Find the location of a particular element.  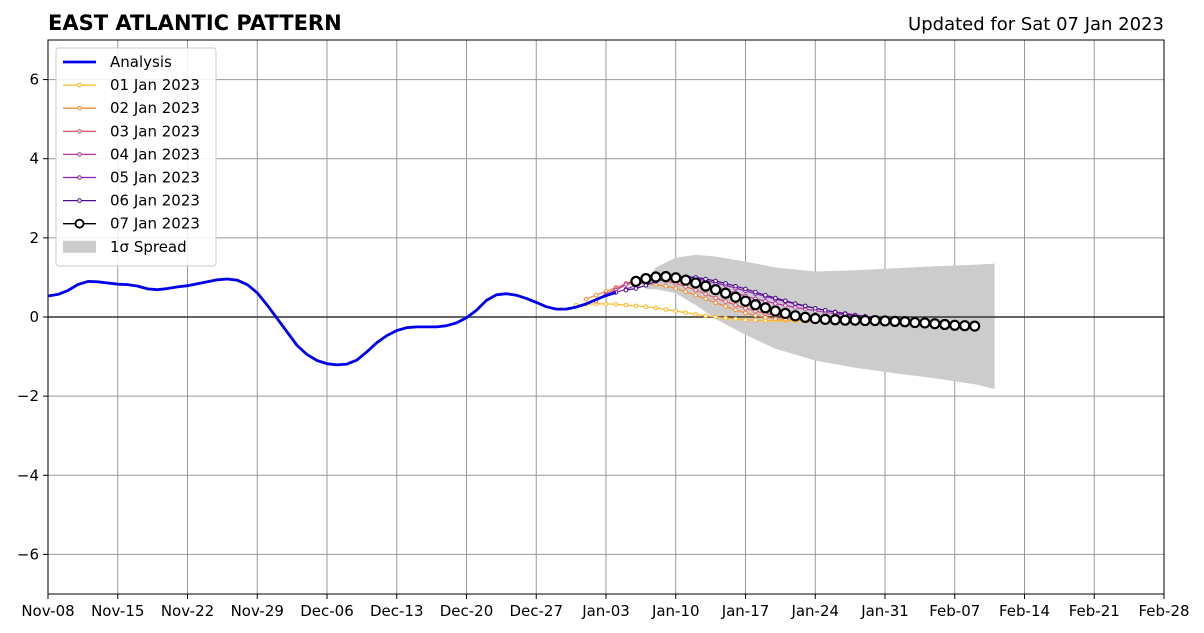

legend-item-forecast: 02 Jan 2023 is located at coordinates (131, 108).